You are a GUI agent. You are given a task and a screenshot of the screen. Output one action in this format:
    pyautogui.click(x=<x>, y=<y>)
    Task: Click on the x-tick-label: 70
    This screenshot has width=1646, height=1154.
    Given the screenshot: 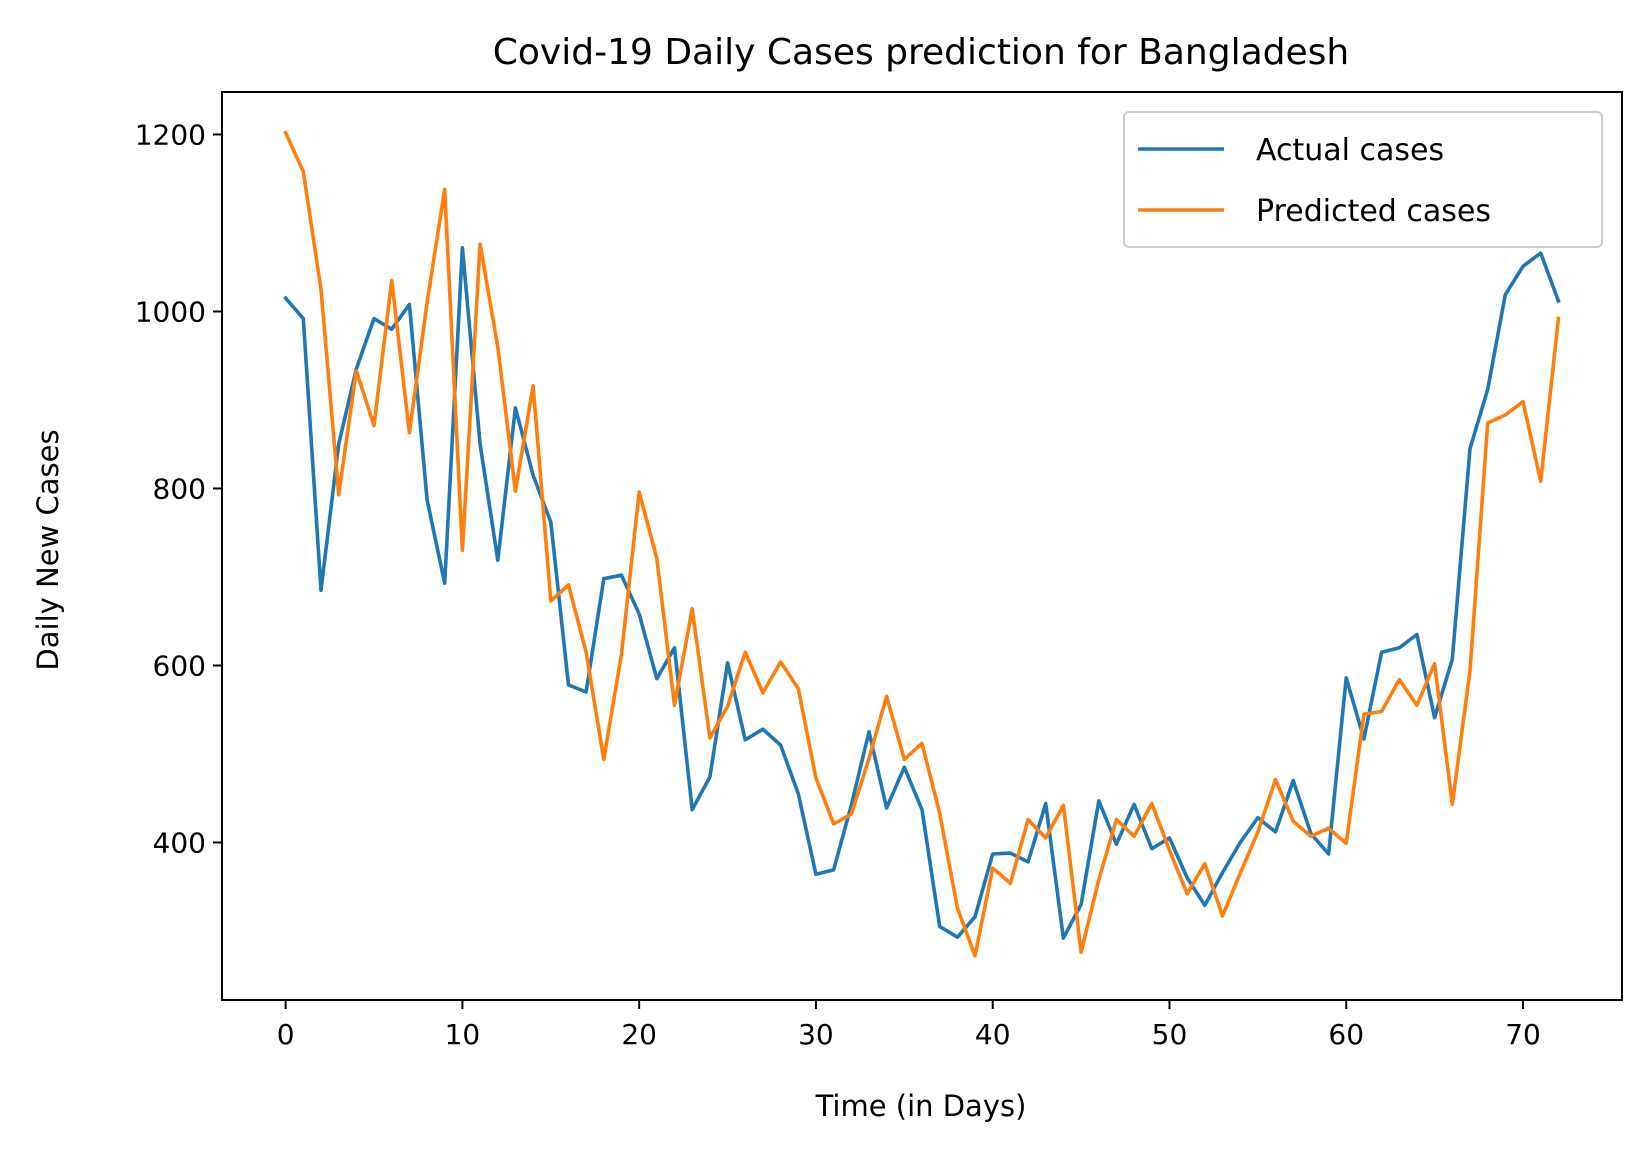 What is the action you would take?
    pyautogui.click(x=1523, y=1034)
    